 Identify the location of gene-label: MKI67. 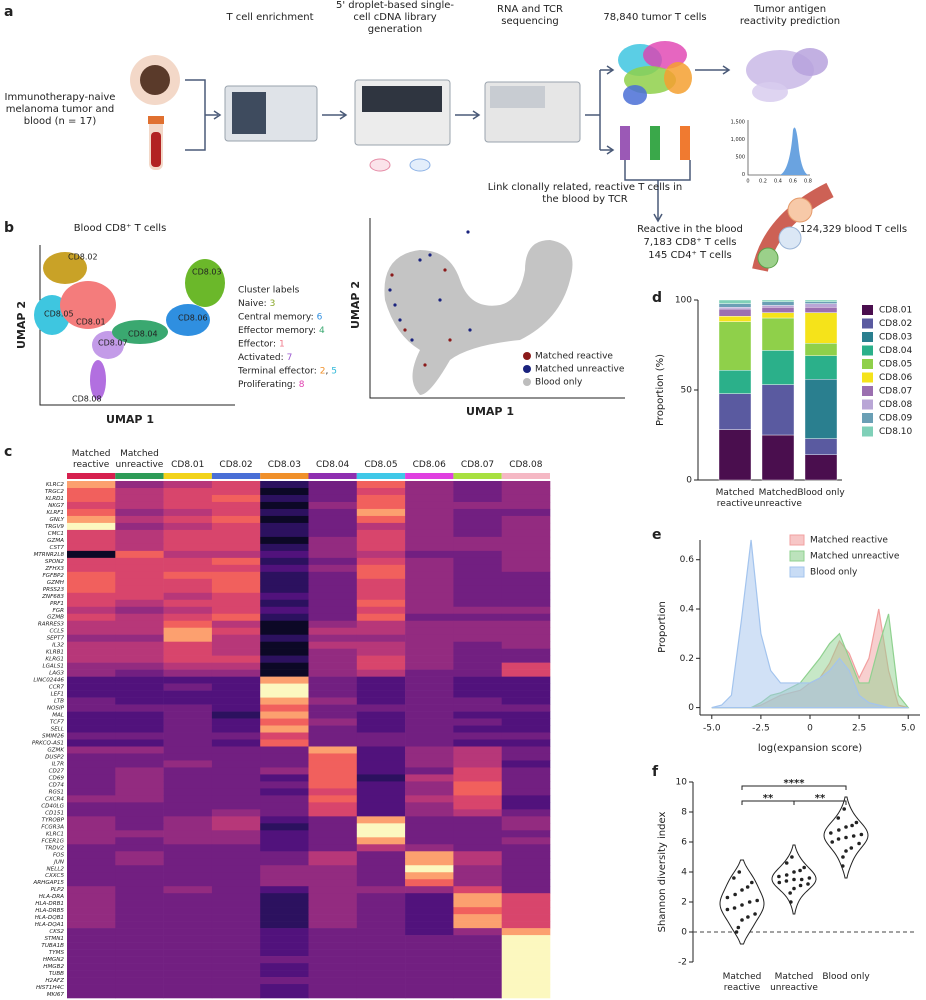
(56, 995).